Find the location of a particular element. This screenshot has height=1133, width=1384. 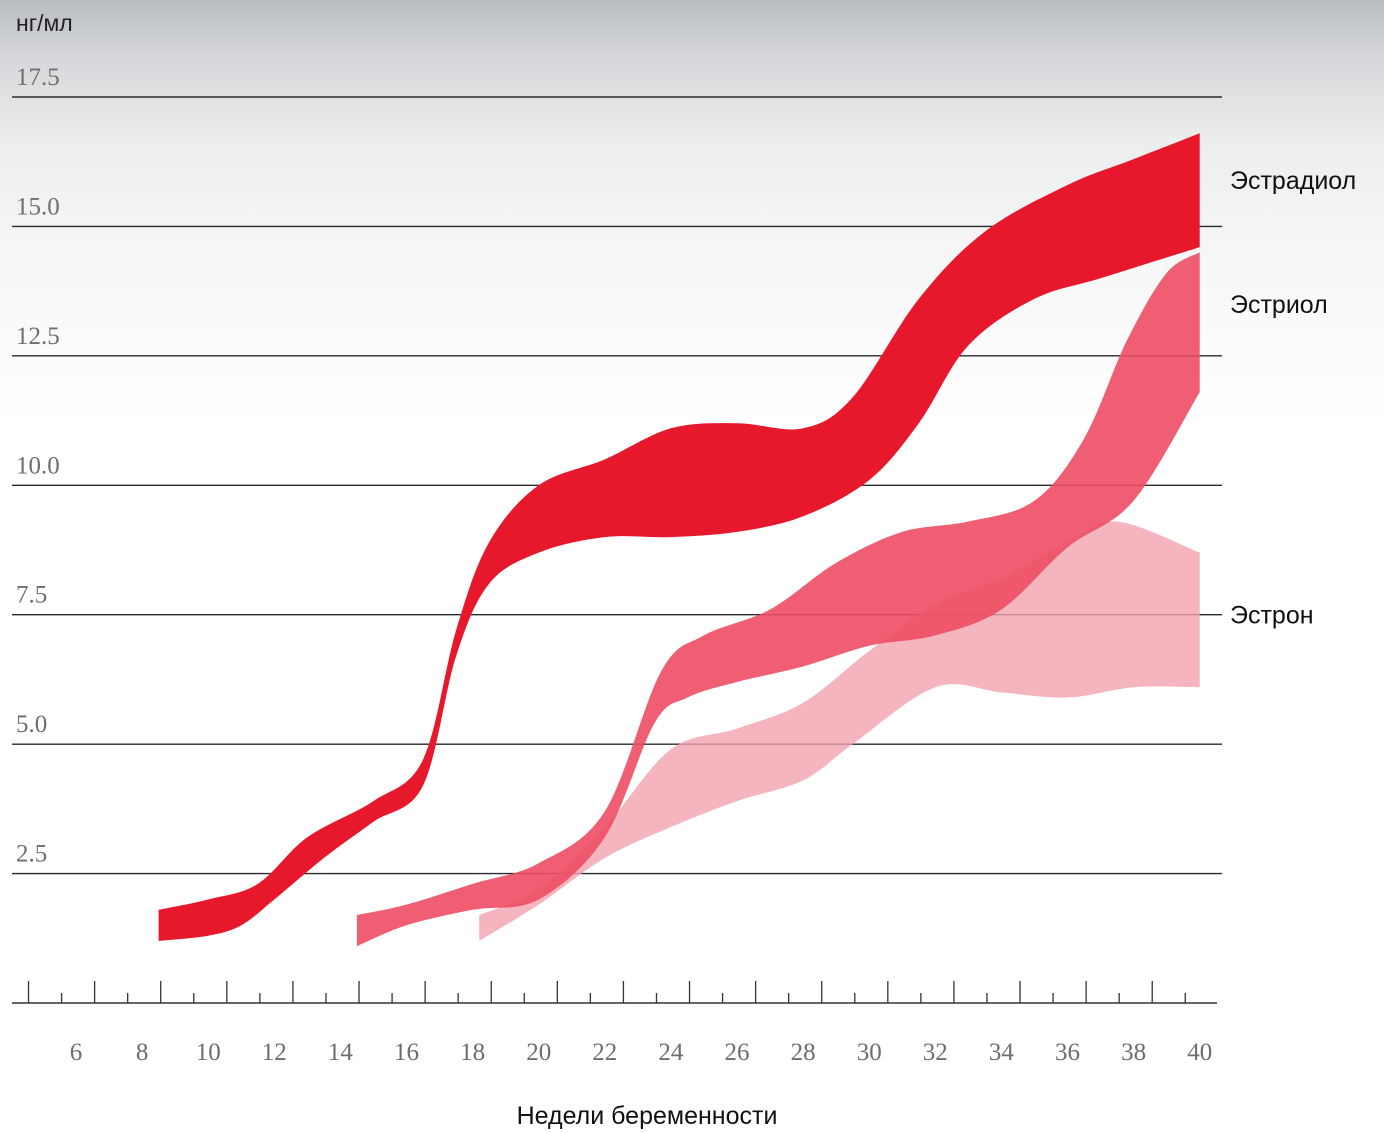

y-tick-label: 10.0 is located at coordinates (38, 465).